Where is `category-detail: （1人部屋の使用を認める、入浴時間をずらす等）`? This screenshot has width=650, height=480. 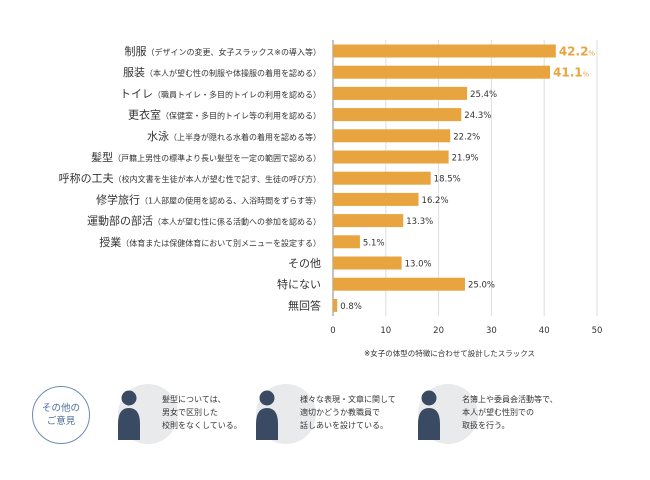
category-detail: （1人部屋の使用を認める、入浴時間をずらす等） is located at coordinates (230, 200).